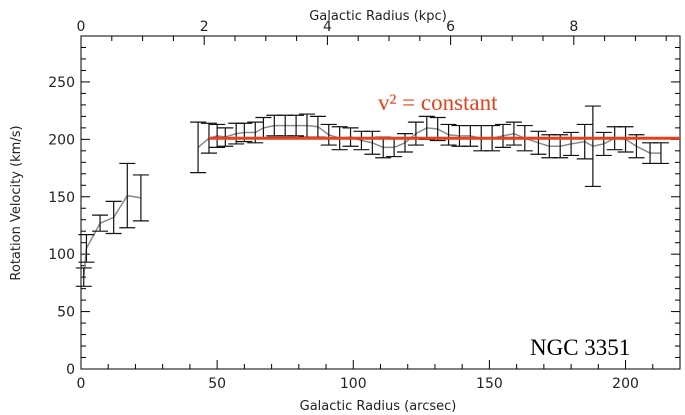 The width and height of the screenshot is (685, 415). Describe the element at coordinates (429, 139) in the screenshot. I see `series-line` at that location.